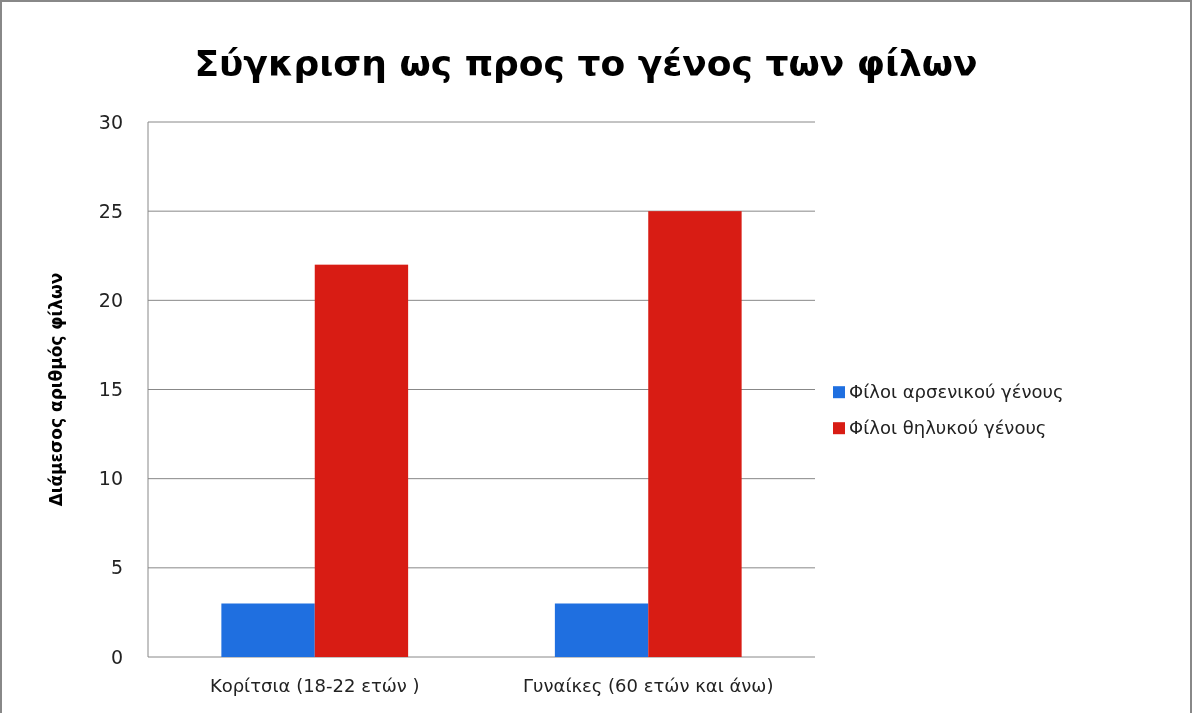  Describe the element at coordinates (586, 63) in the screenshot. I see `chart-title: Σύγκριση ως προς το γένος των φίλων` at that location.